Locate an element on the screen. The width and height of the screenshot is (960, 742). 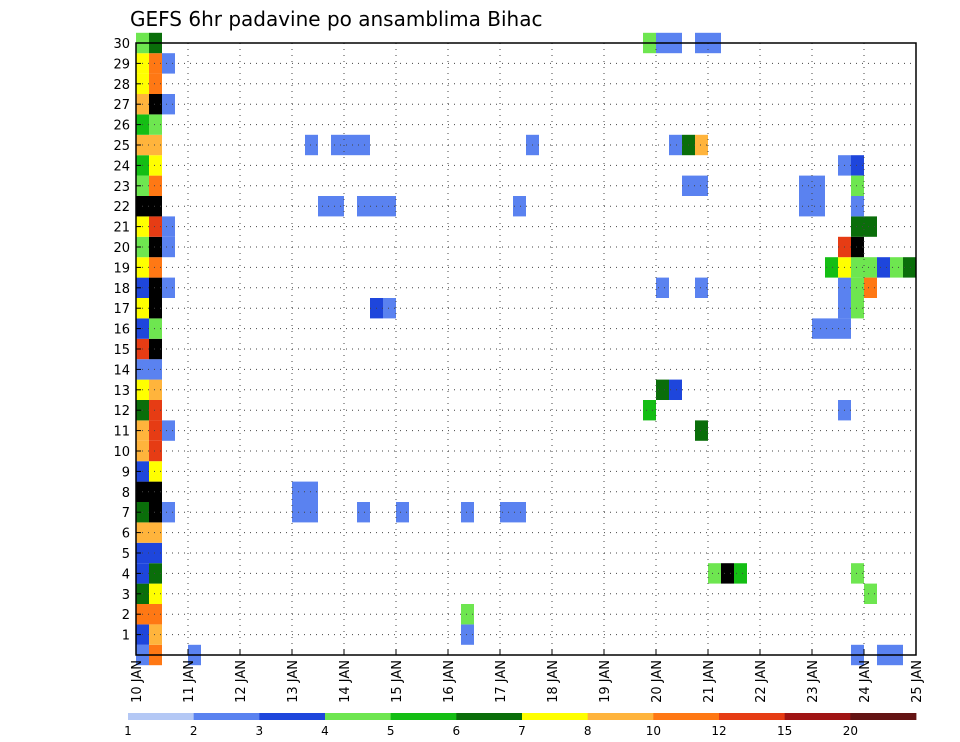
x-tick-label: 17 JAN is located at coordinates (501, 681).